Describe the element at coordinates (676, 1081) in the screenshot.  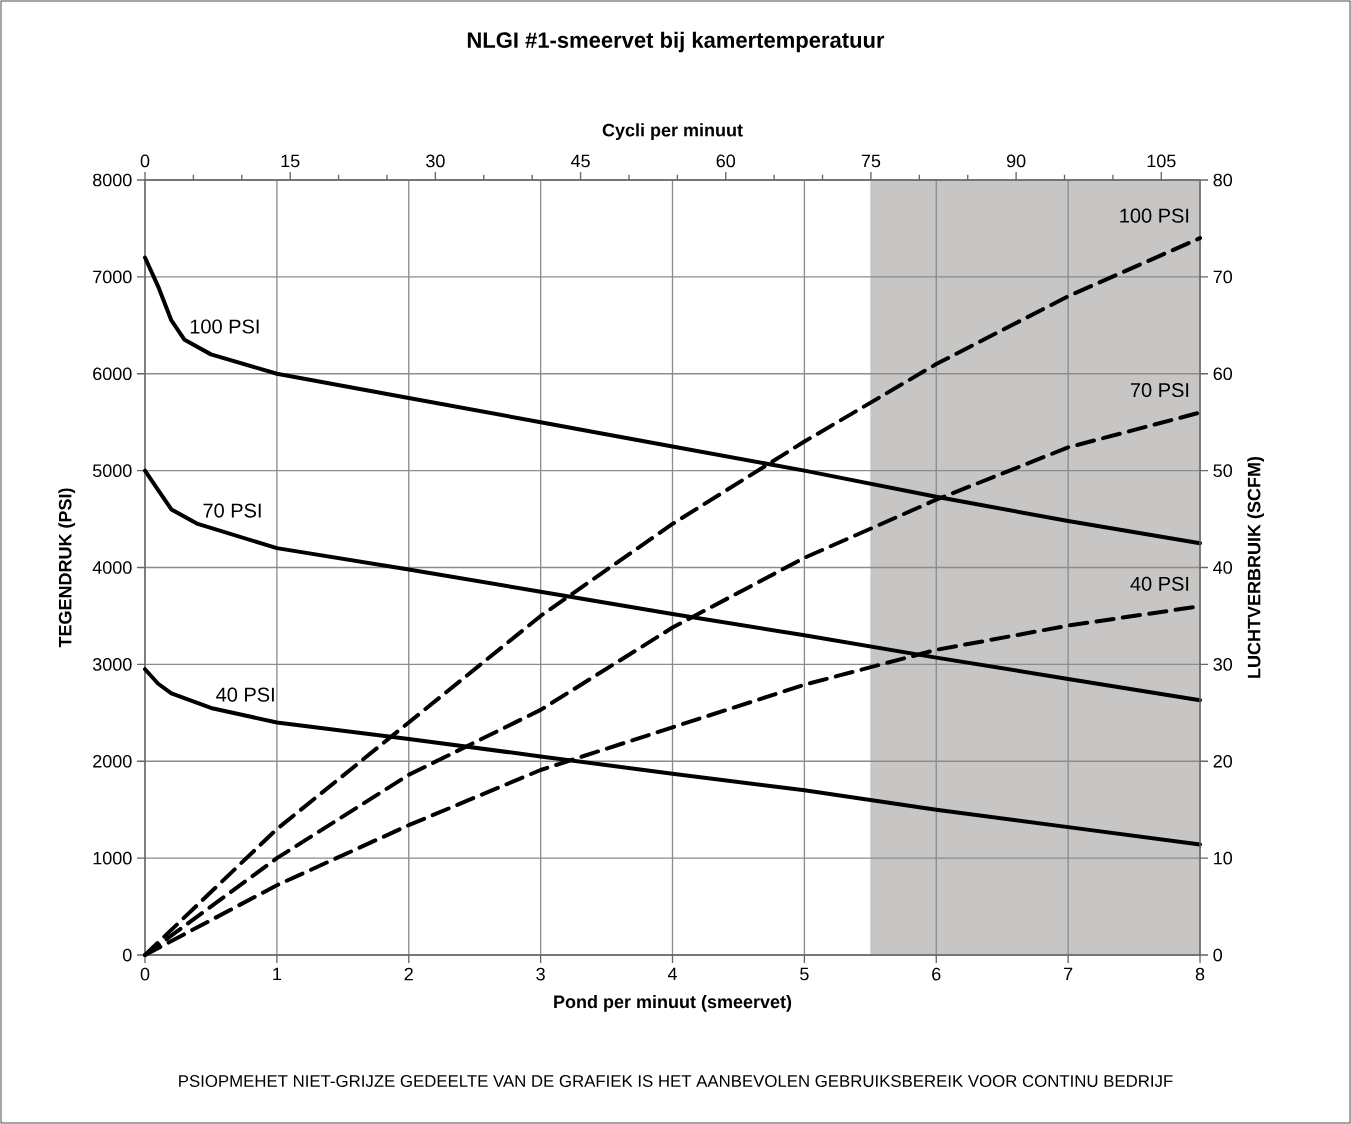
I see `text: PSIOPMEHET NIET-GRIJZE GEDEELTE VAN DE GRAFIEK IS HET AANBEVOLEN GEBRUIKSBEREIK VOOR CONTINU BEDRIJF` at that location.